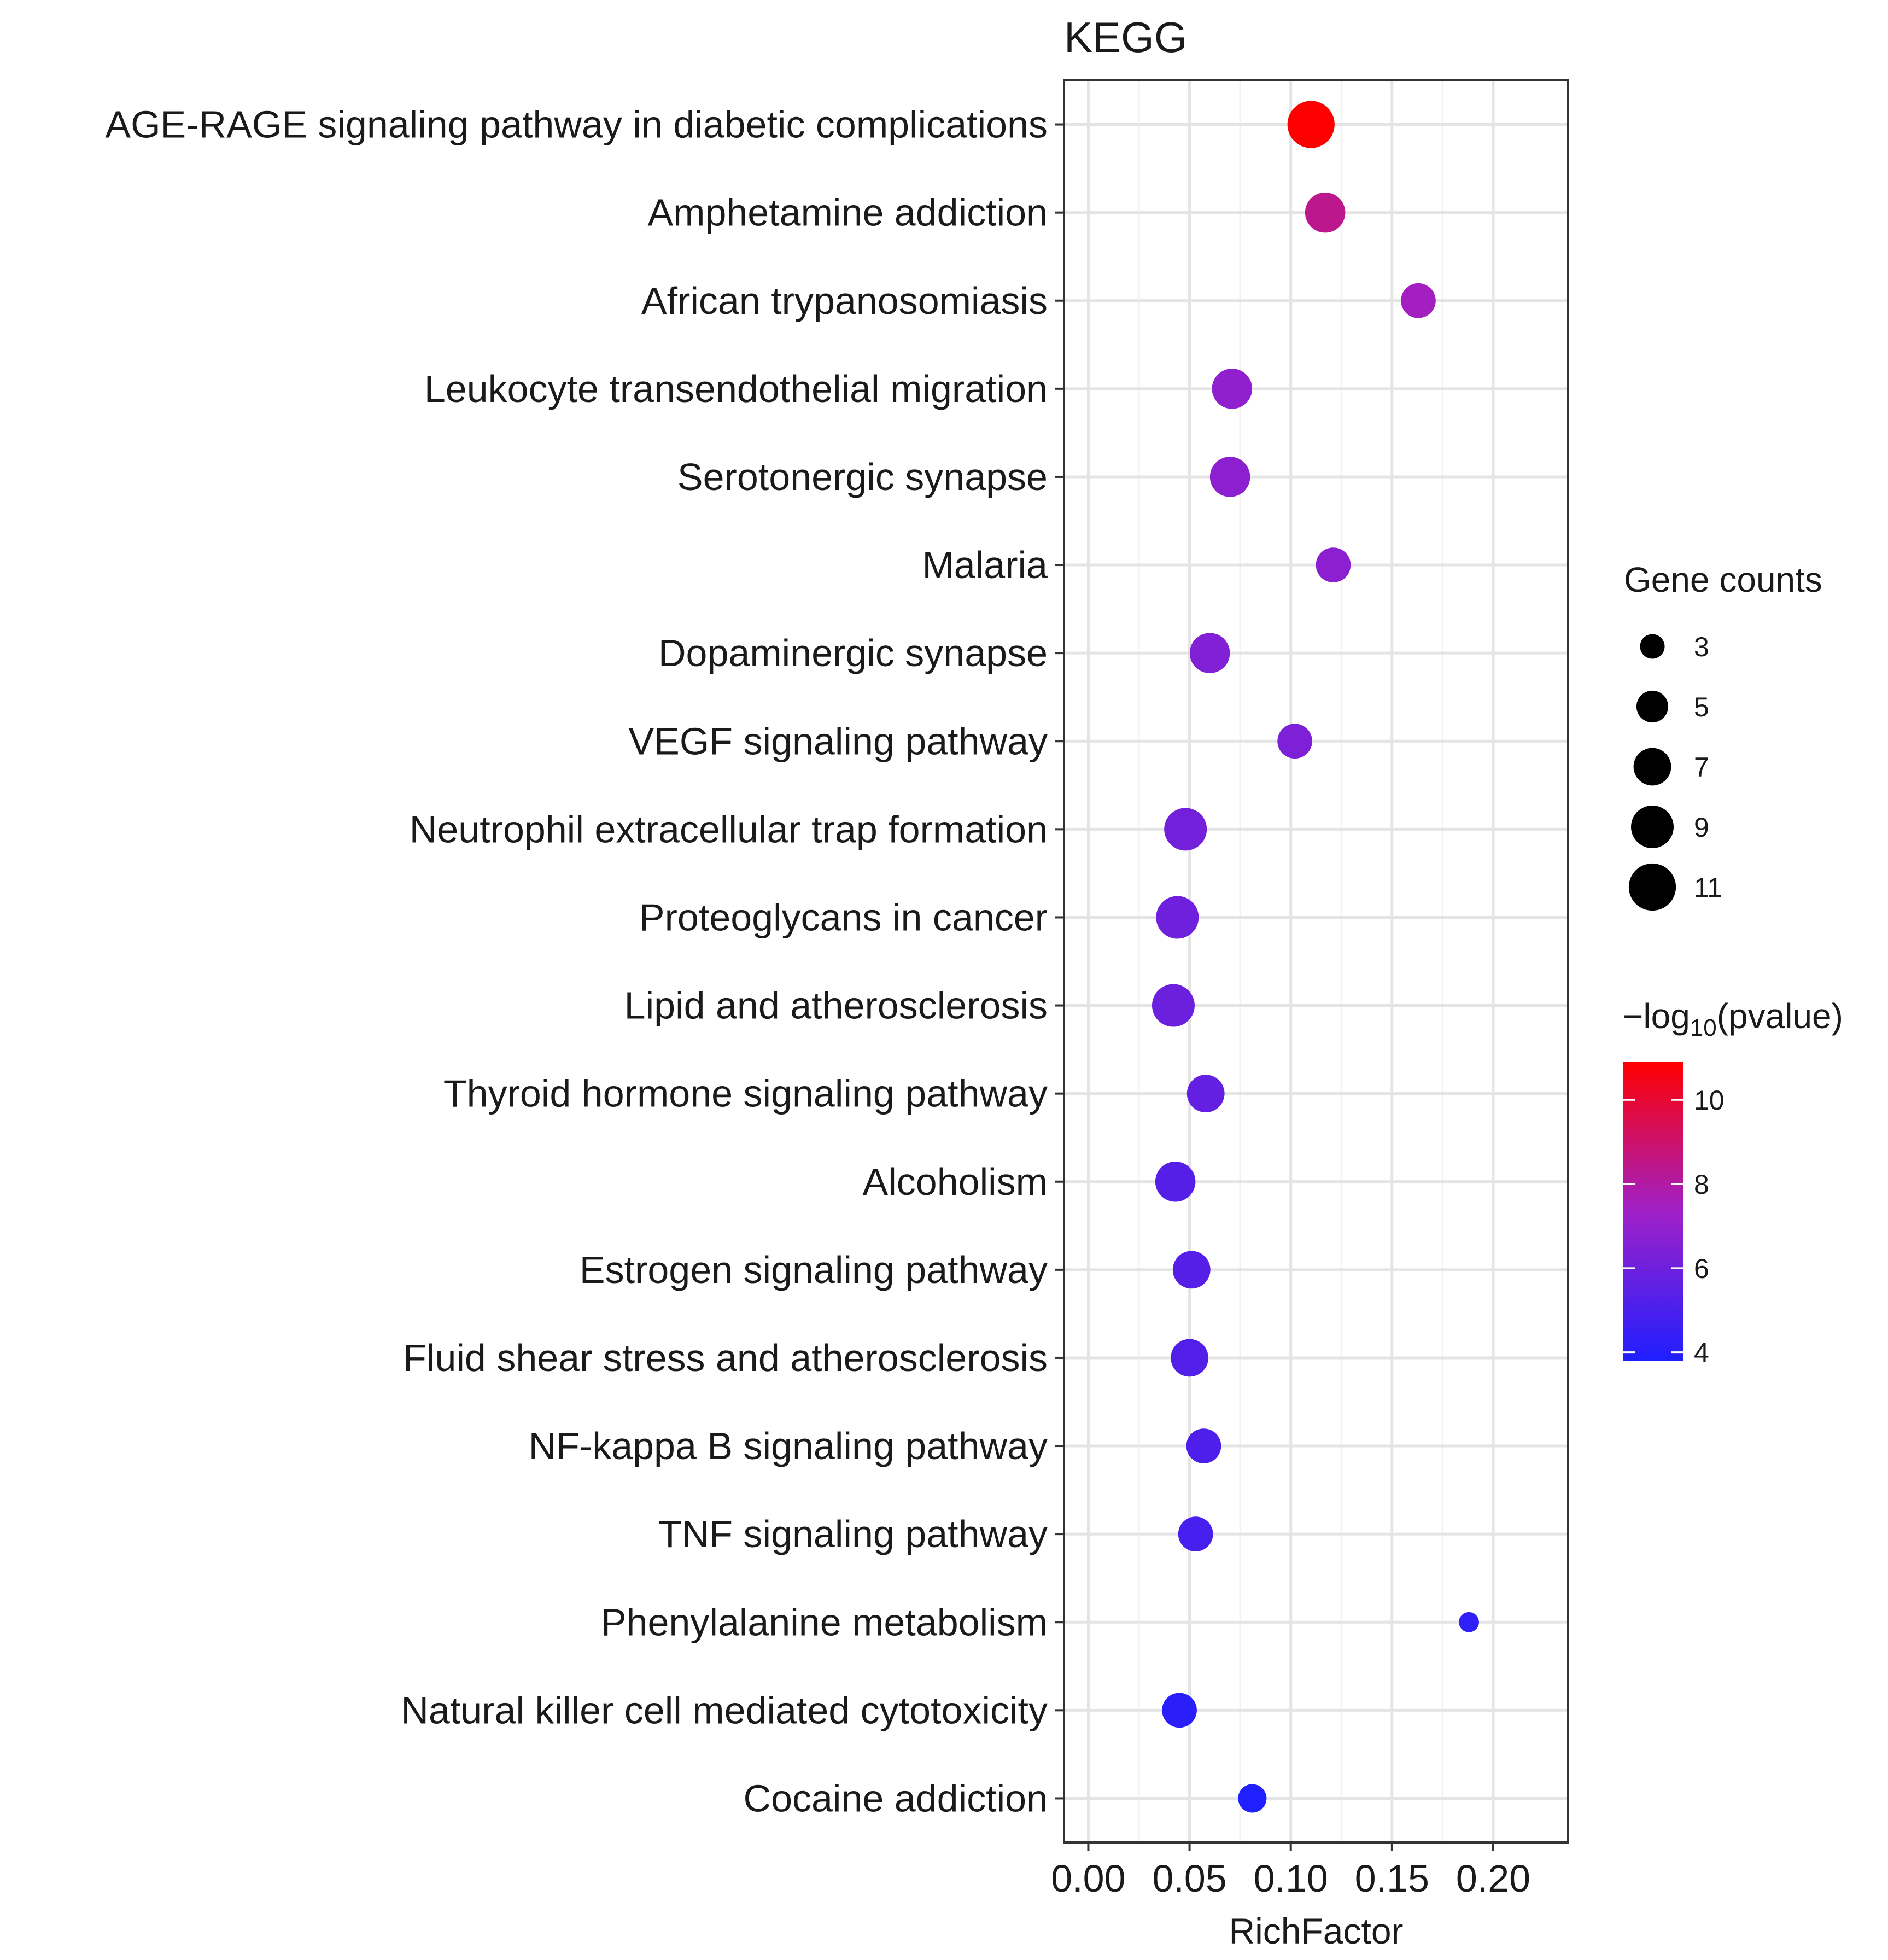  I want to click on color-legend-title-sub: 10, so click(1703, 1027).